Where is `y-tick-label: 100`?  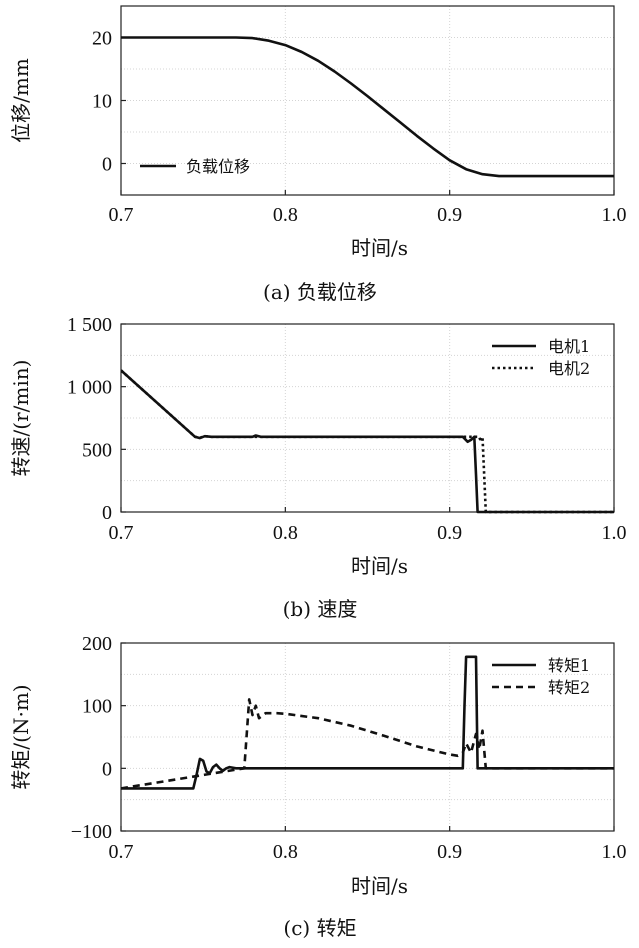
y-tick-label: 100 is located at coordinates (97, 707).